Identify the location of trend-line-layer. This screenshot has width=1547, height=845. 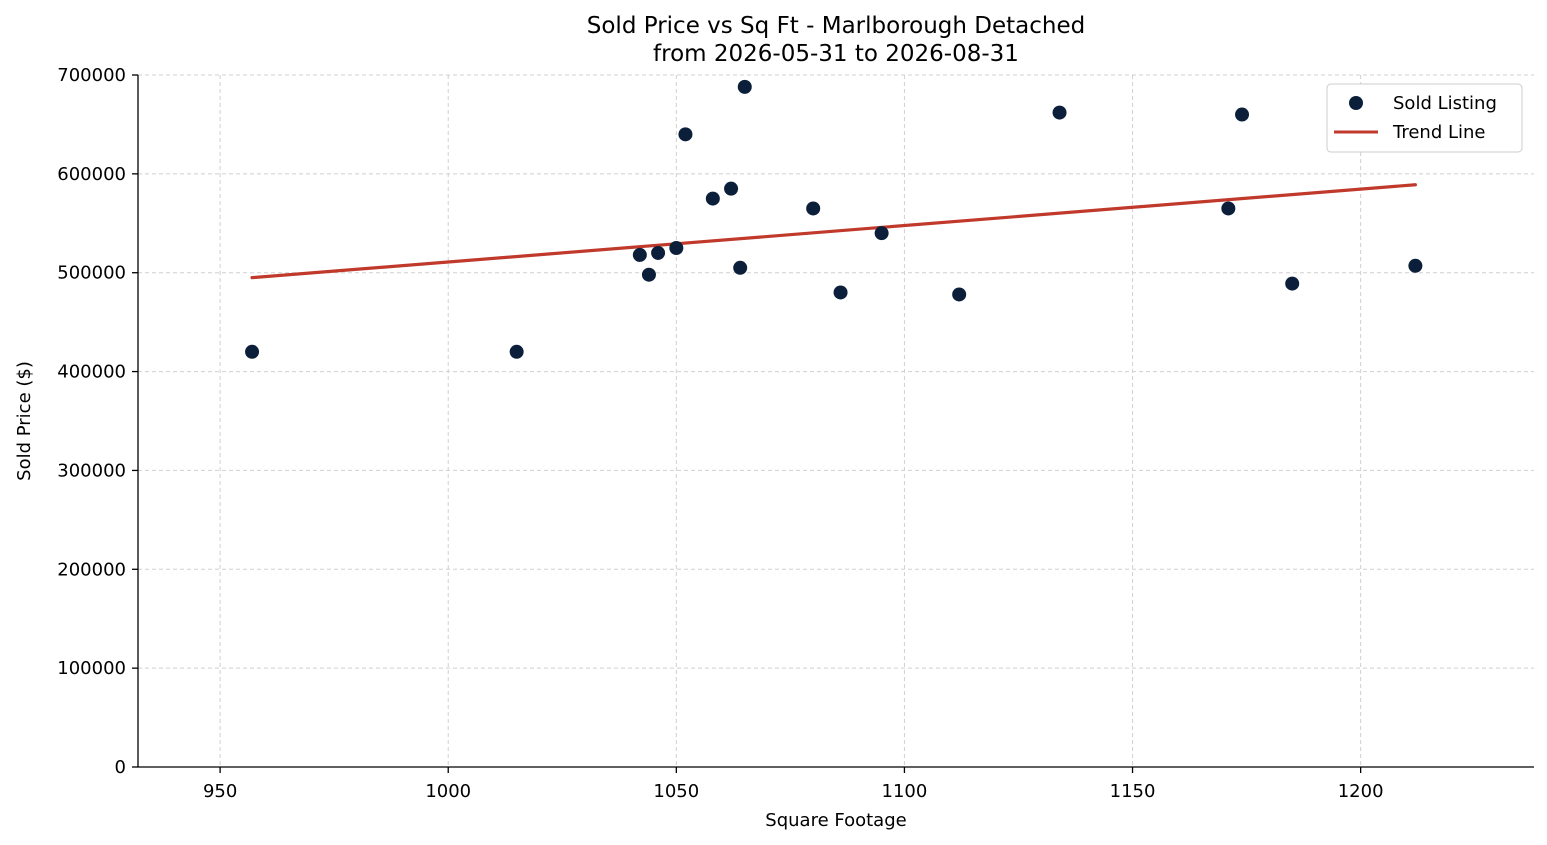
(833, 231).